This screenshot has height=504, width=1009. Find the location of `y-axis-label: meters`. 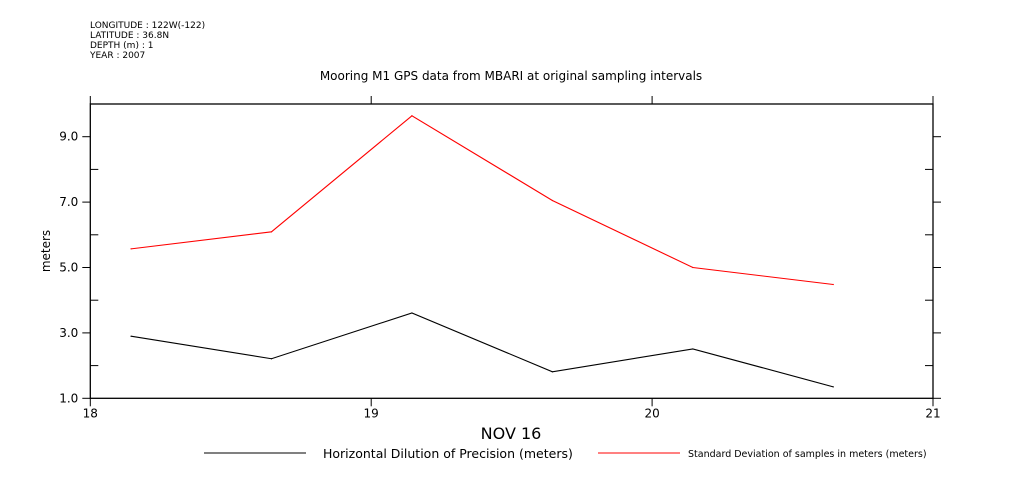

y-axis-label: meters is located at coordinates (46, 251).